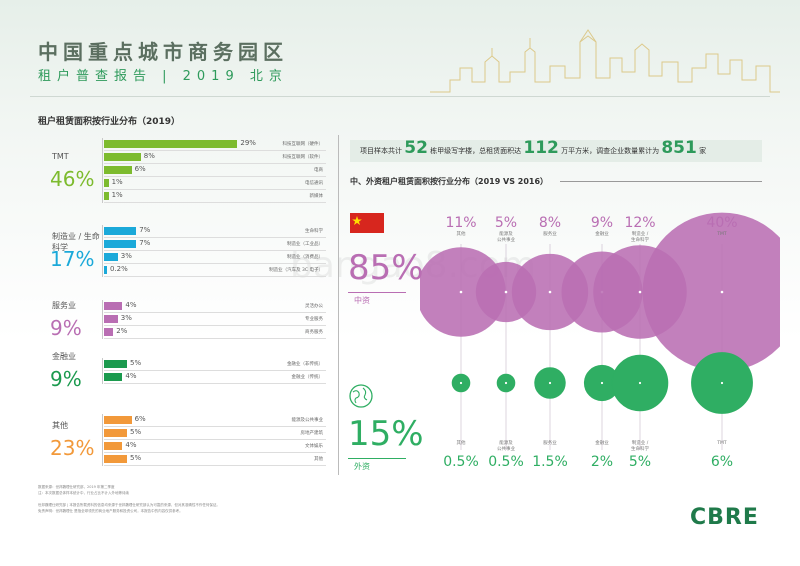 Image resolution: width=800 pixels, height=566 pixels. I want to click on category-label-top: 制造业 /, so click(640, 233).